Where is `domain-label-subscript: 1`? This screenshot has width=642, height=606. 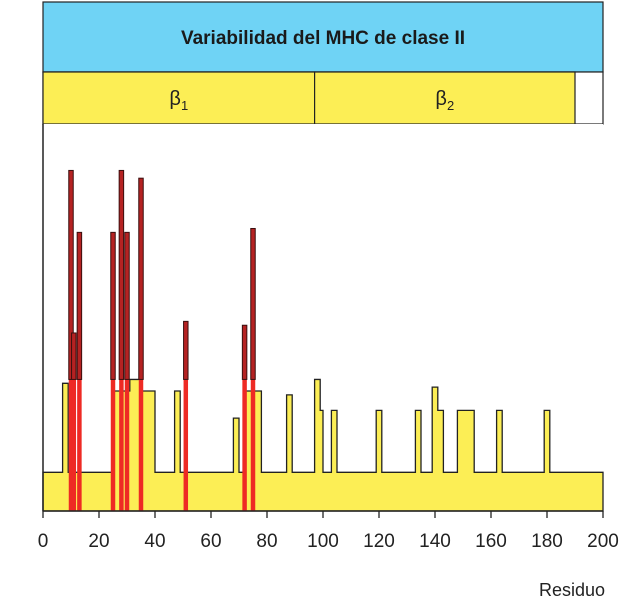
domain-label-subscript: 1 is located at coordinates (184, 105).